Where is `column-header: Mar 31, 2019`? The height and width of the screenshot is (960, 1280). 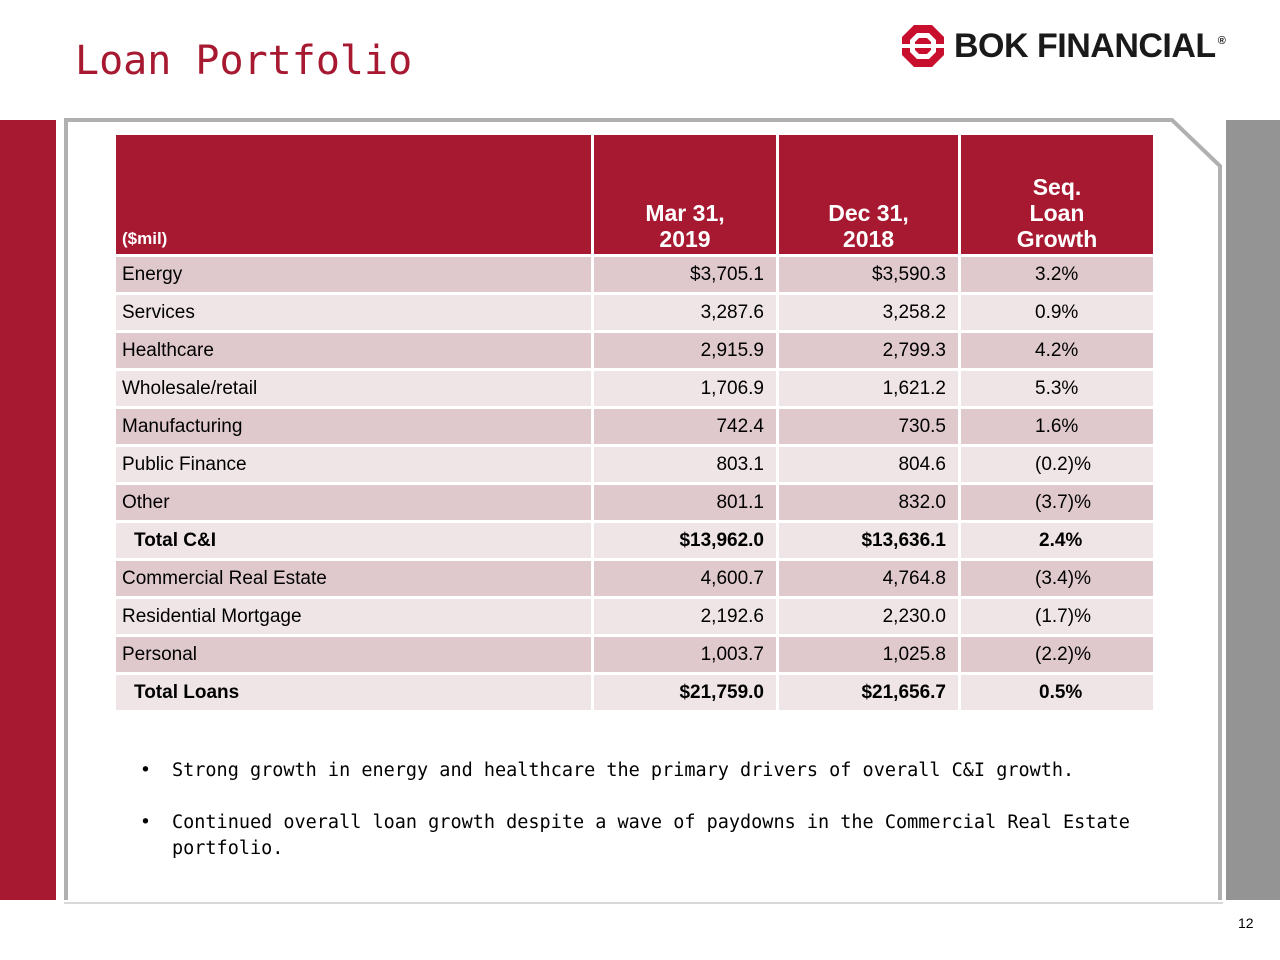 column-header: Mar 31, 2019 is located at coordinates (685, 195).